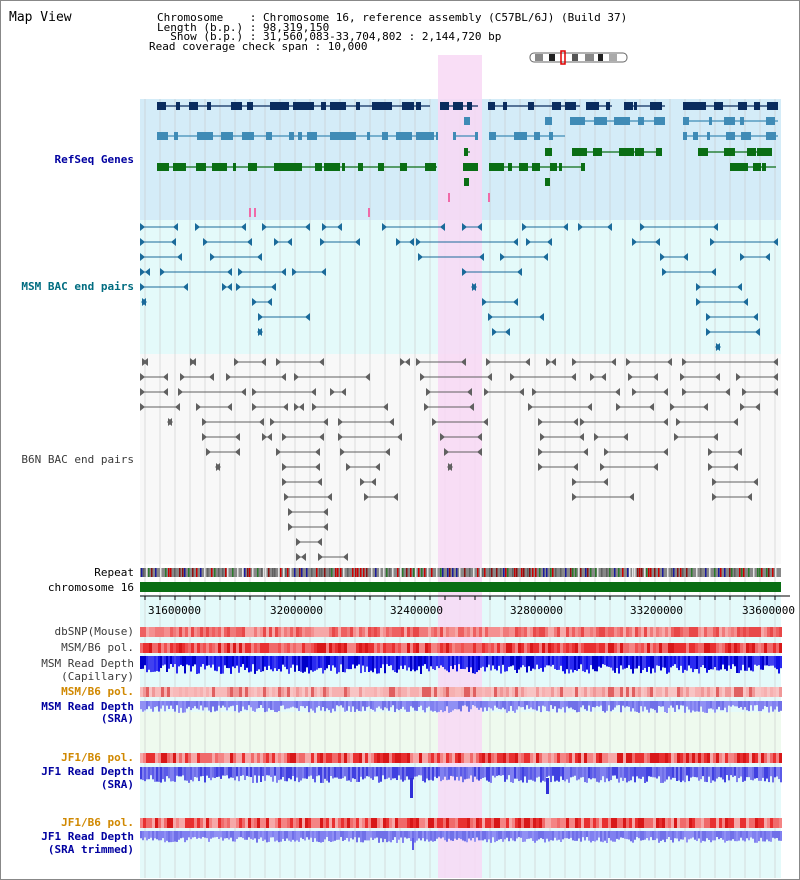  Describe the element at coordinates (77, 286) in the screenshot. I see `msm-bac-label: MSM BAC end pairs` at that location.